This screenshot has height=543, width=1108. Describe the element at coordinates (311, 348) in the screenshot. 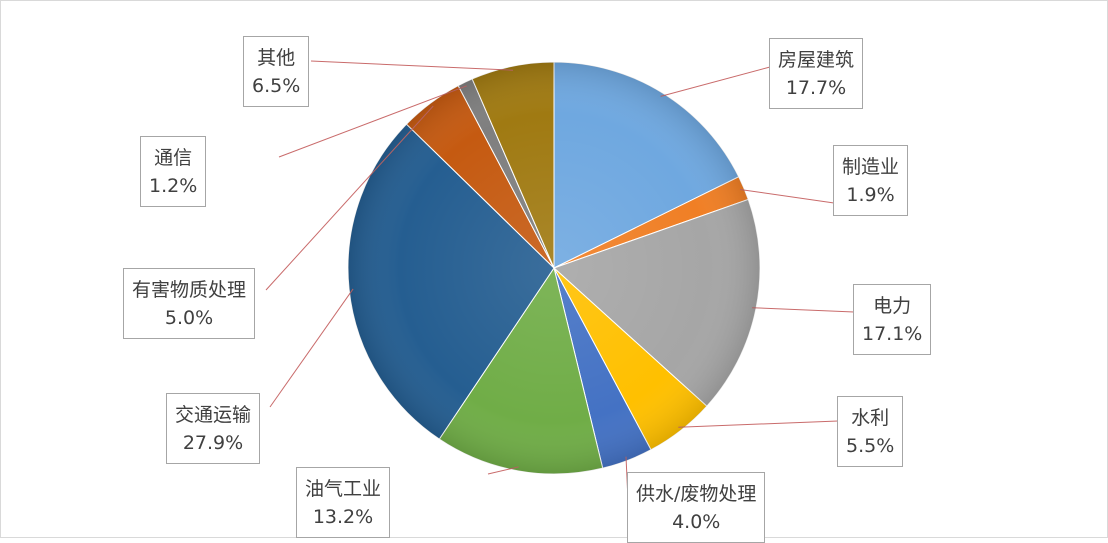

I see `leader-line-transportation` at that location.